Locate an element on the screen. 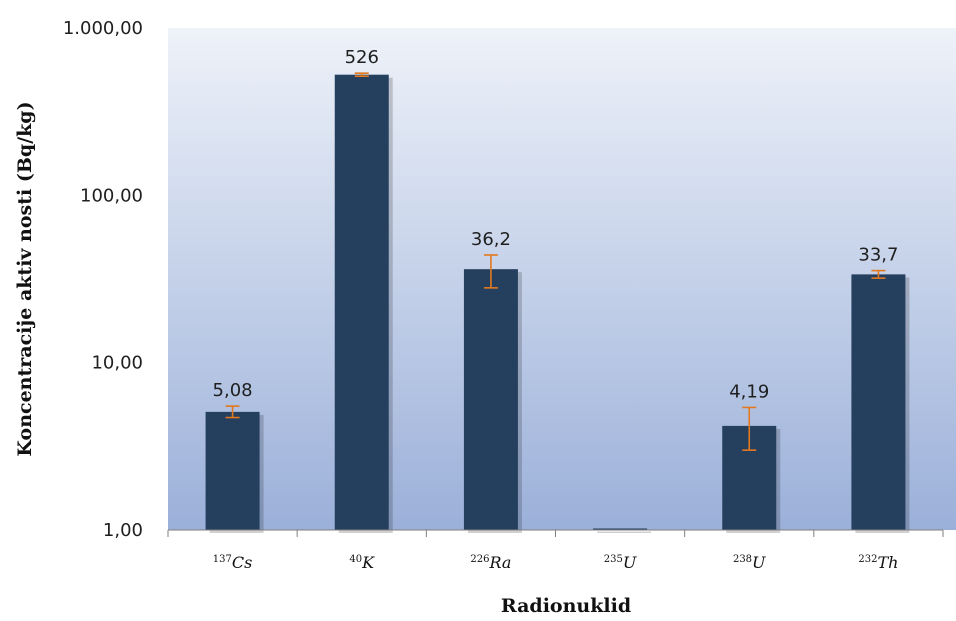 The image size is (956, 621). y-tick-label: 10,00 is located at coordinates (117, 363).